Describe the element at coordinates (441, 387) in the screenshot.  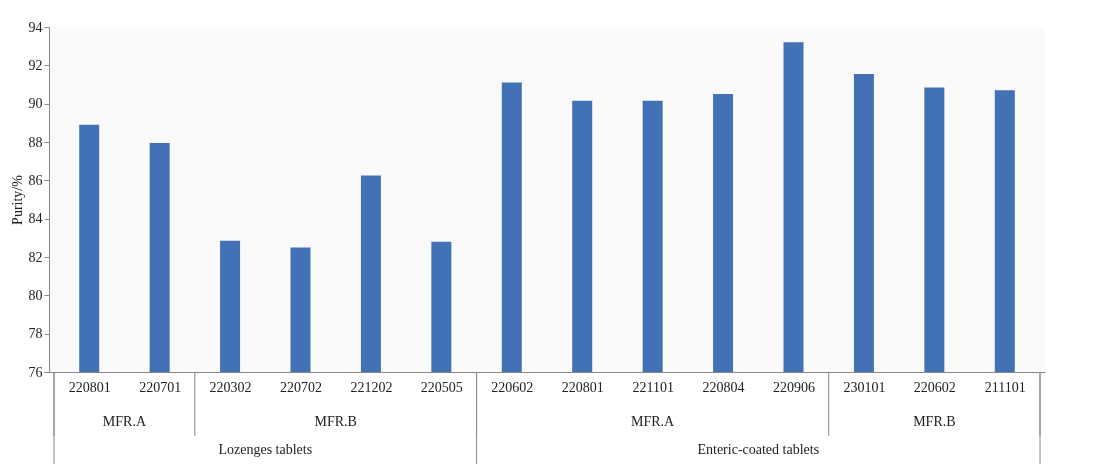
I see `x-tick-label: 220505` at that location.